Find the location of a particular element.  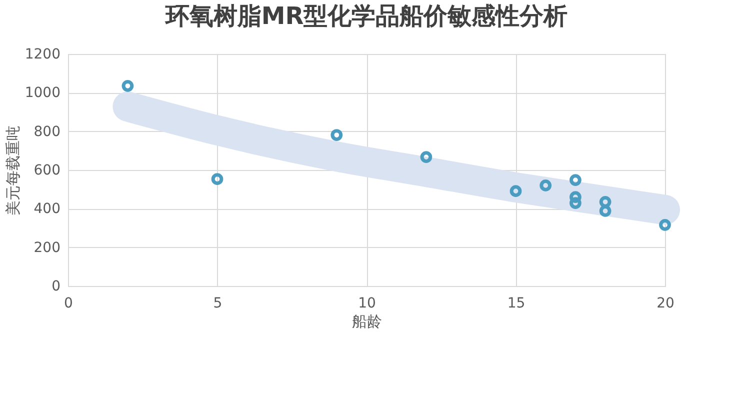

chart-title: 环氧树脂MR型化学品船价敏感性分析 is located at coordinates (366, 16).